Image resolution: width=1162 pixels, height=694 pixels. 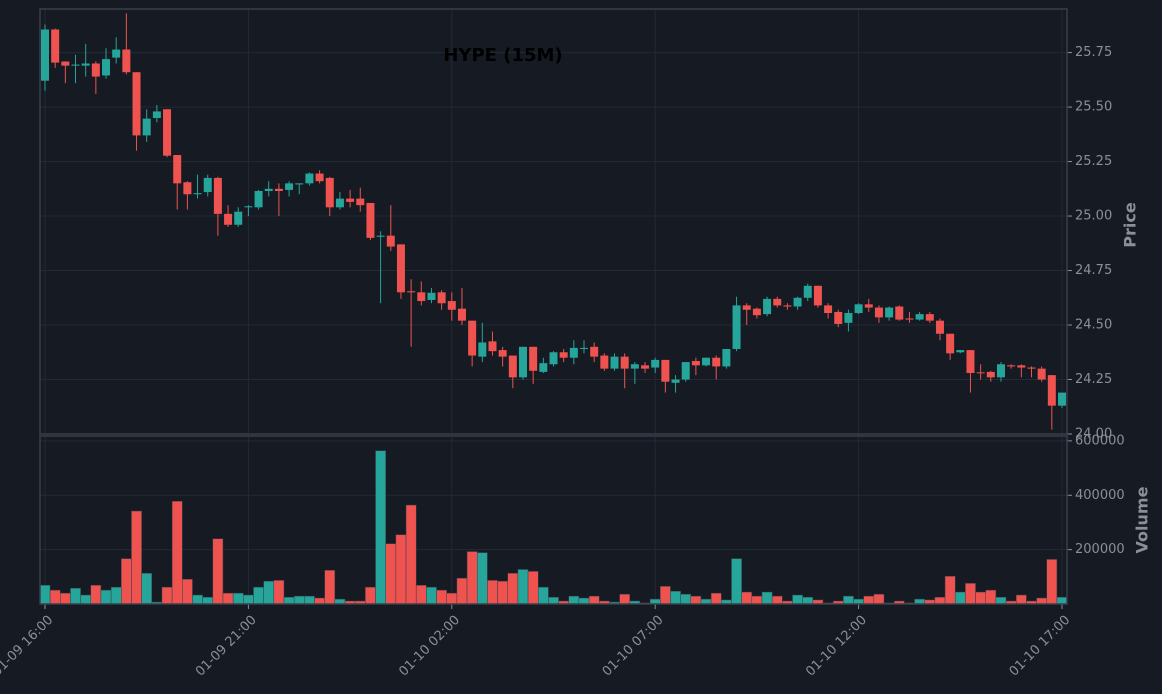 What do you see at coordinates (1093, 379) in the screenshot?
I see `y-tick-label: 24.25` at bounding box center [1093, 379].